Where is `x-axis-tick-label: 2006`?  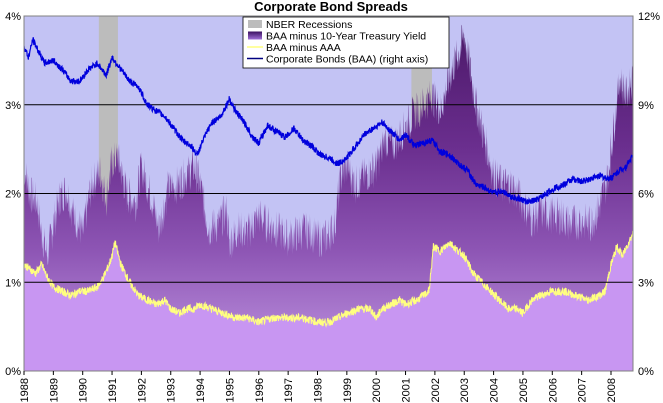 x-axis-tick-label: 2006 is located at coordinates (553, 390).